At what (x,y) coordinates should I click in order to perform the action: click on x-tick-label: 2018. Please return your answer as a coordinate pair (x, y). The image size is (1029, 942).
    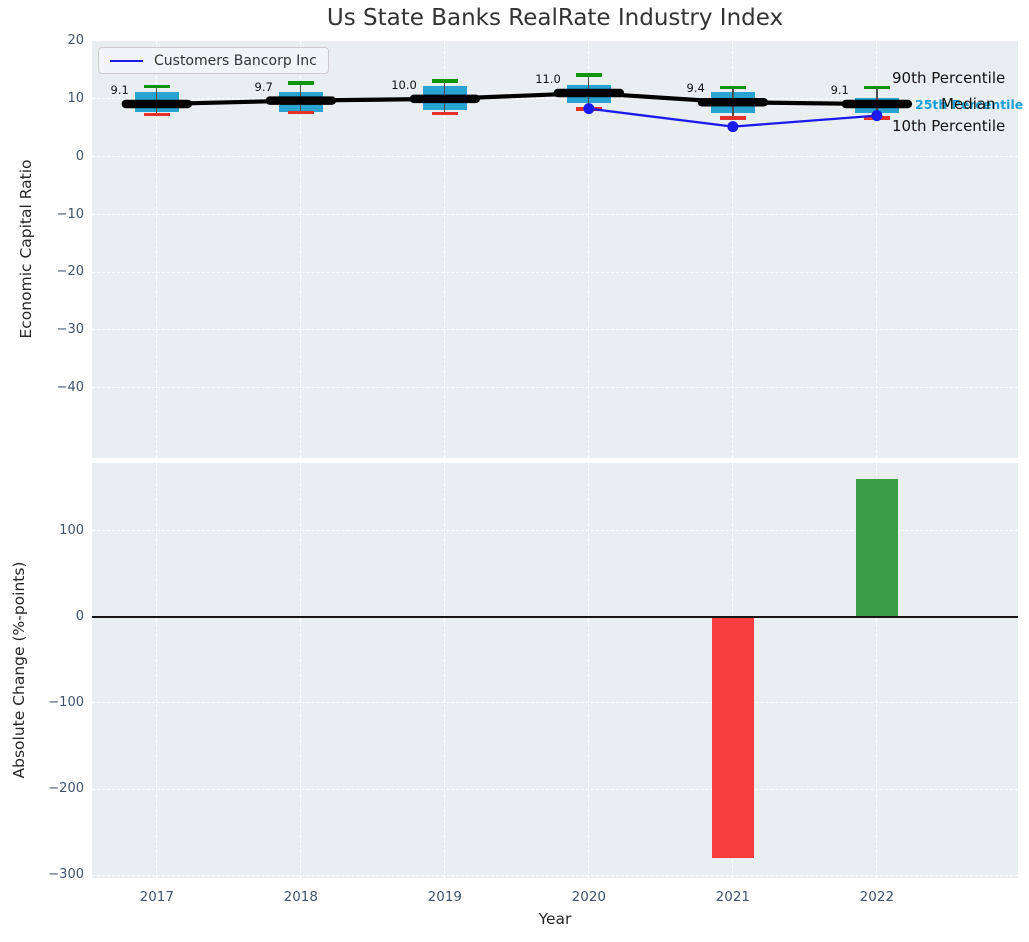
    Looking at the image, I should click on (300, 897).